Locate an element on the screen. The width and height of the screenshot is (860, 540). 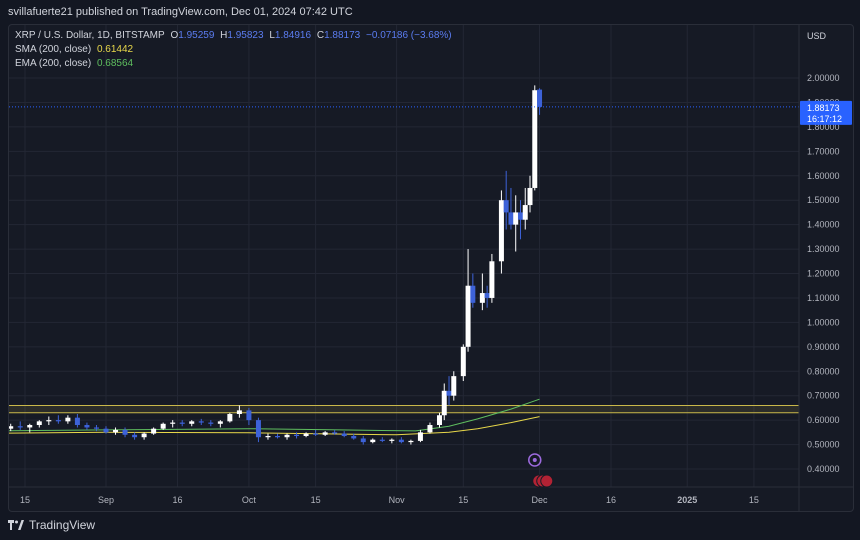
tradingview-logo-icon is located at coordinates (16, 525).